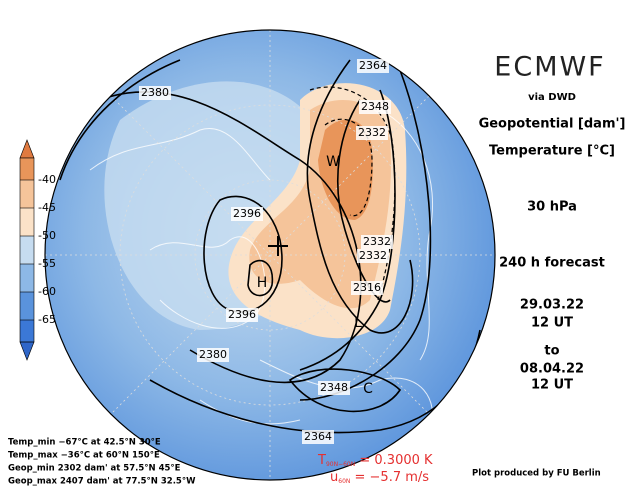 The width and height of the screenshot is (640, 495). Describe the element at coordinates (368, 389) in the screenshot. I see `center-label: C` at that location.